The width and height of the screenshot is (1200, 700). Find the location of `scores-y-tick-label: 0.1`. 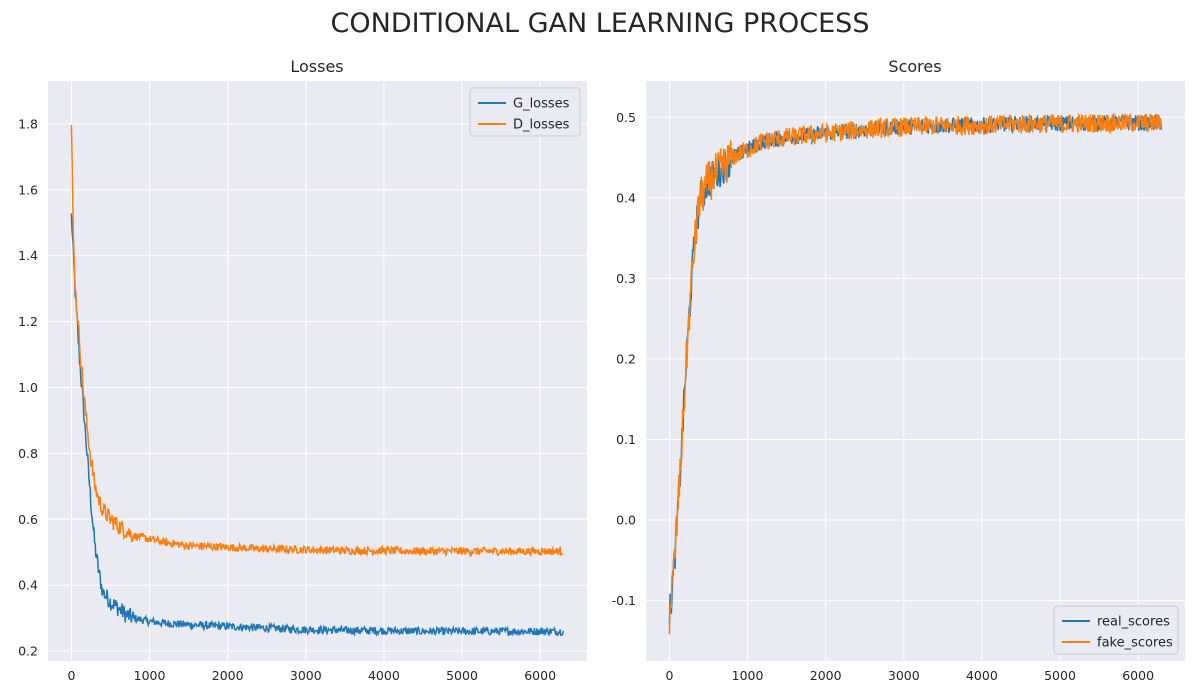

scores-y-tick-label: 0.1 is located at coordinates (626, 439).